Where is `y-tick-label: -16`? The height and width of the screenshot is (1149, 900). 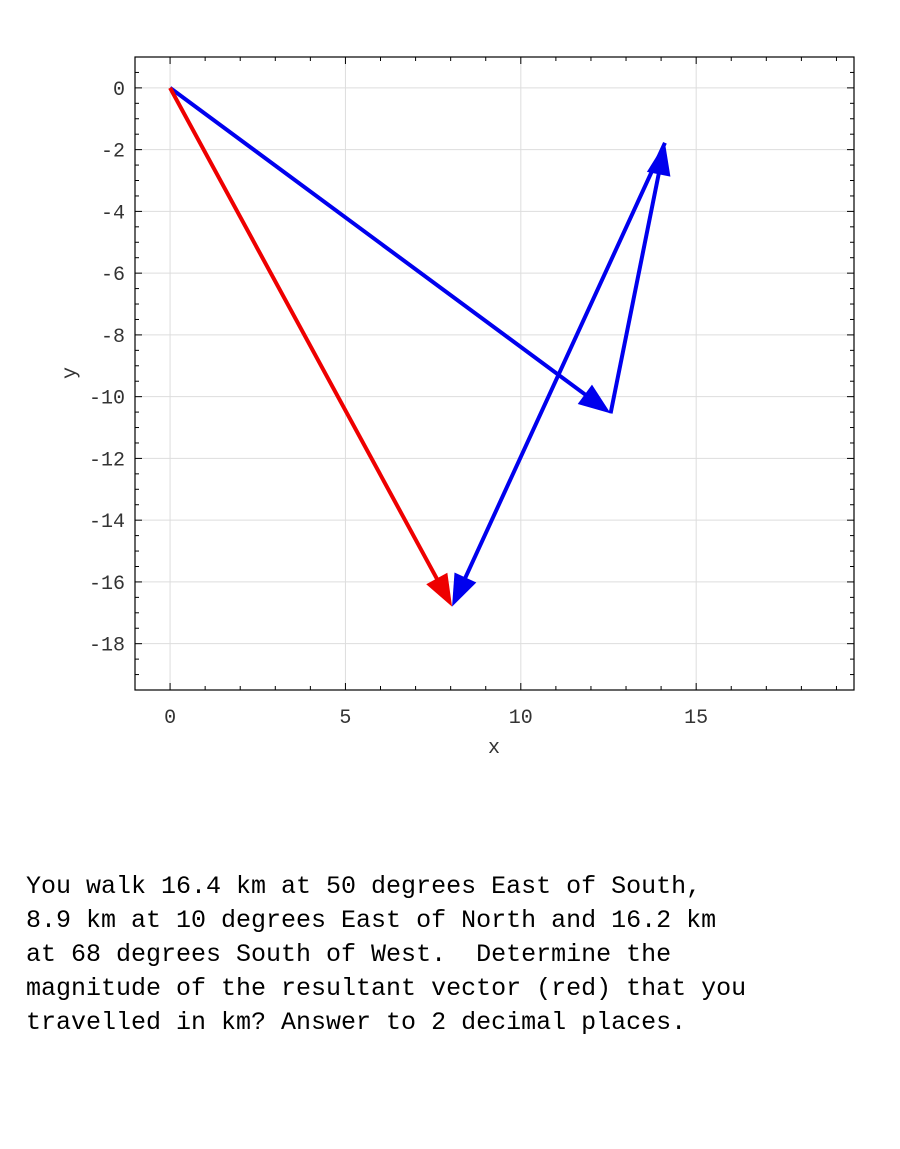
y-tick-label: -16 is located at coordinates (107, 584).